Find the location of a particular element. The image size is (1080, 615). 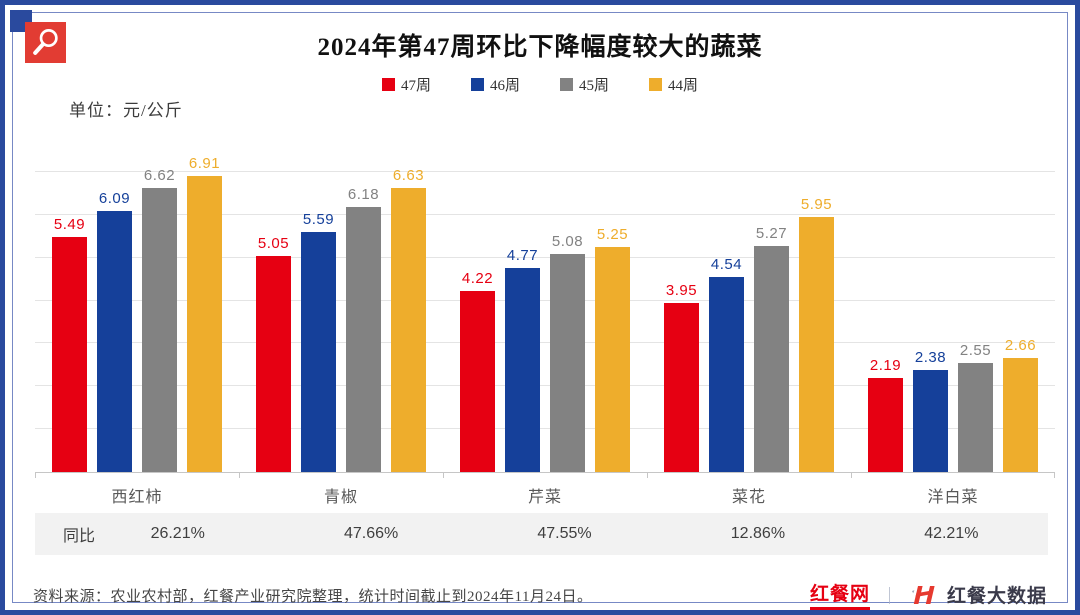

source-note: 资料来源：农业农村部，红餐产业研究院整理，统计时间截止到2024年11月24日。 is located at coordinates (313, 597).